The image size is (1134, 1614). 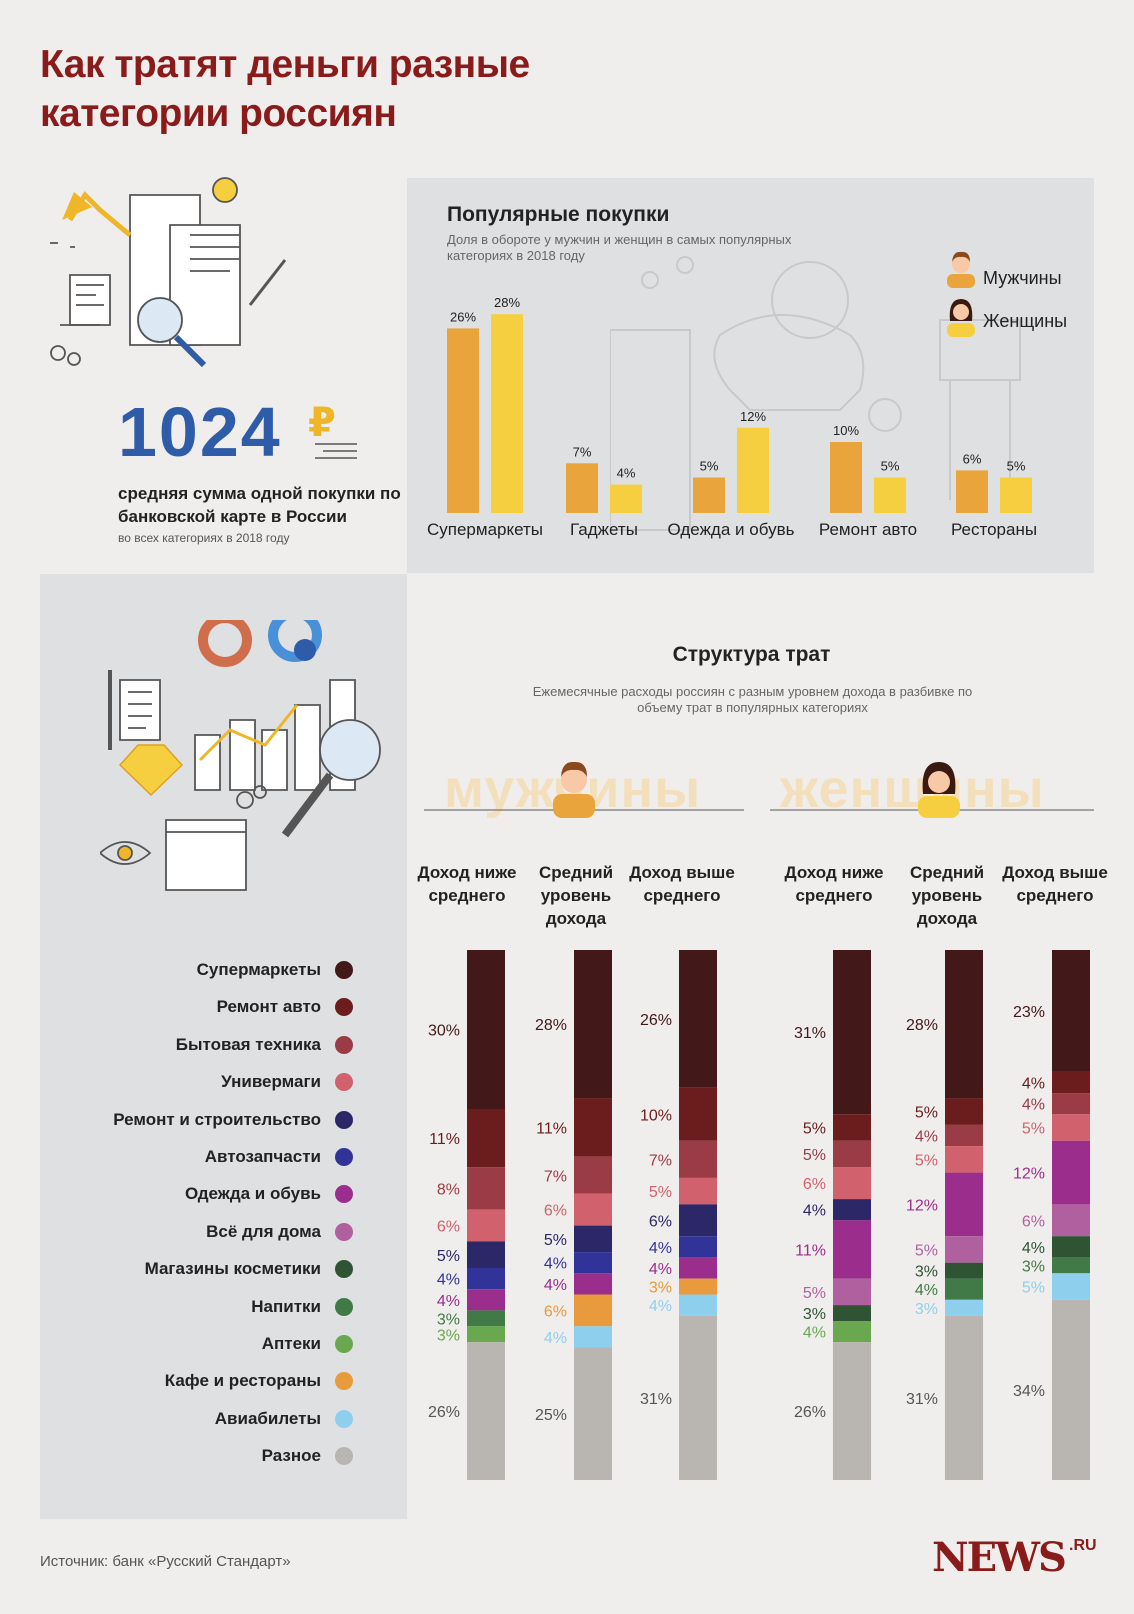 I want to click on legend-item-label: Супермаркеты, so click(x=258, y=969).